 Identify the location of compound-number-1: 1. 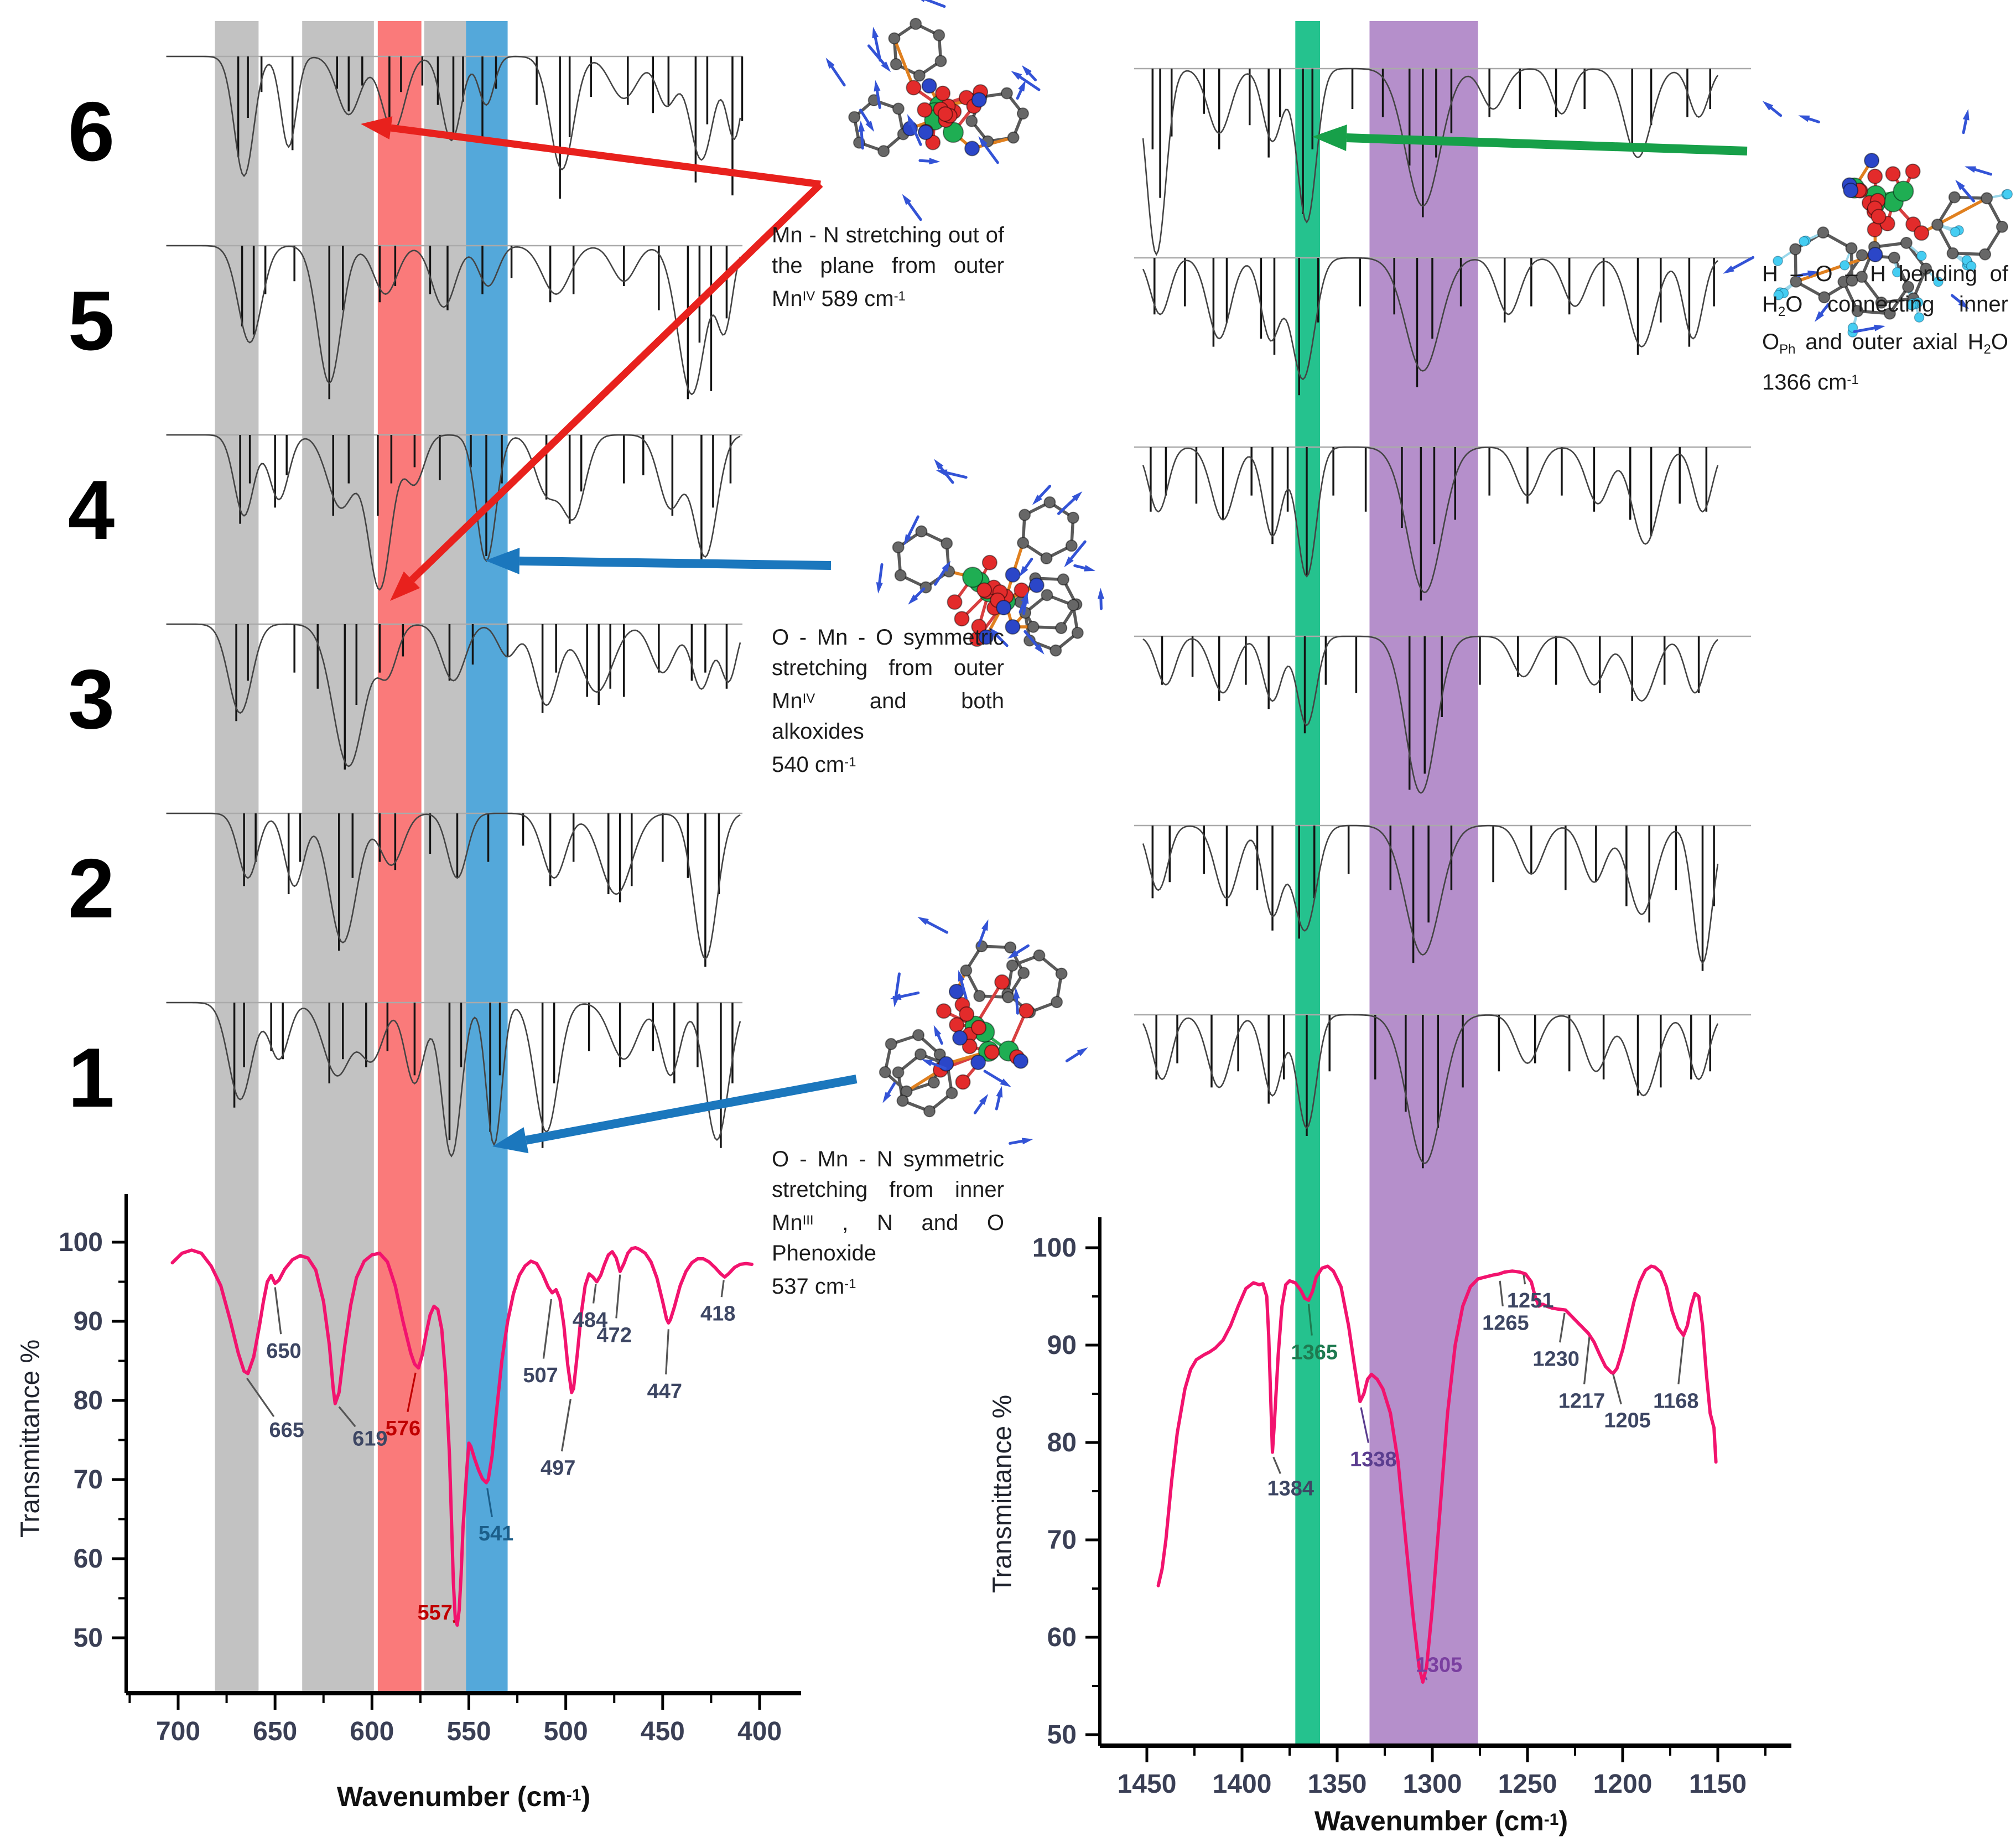
(92, 1078).